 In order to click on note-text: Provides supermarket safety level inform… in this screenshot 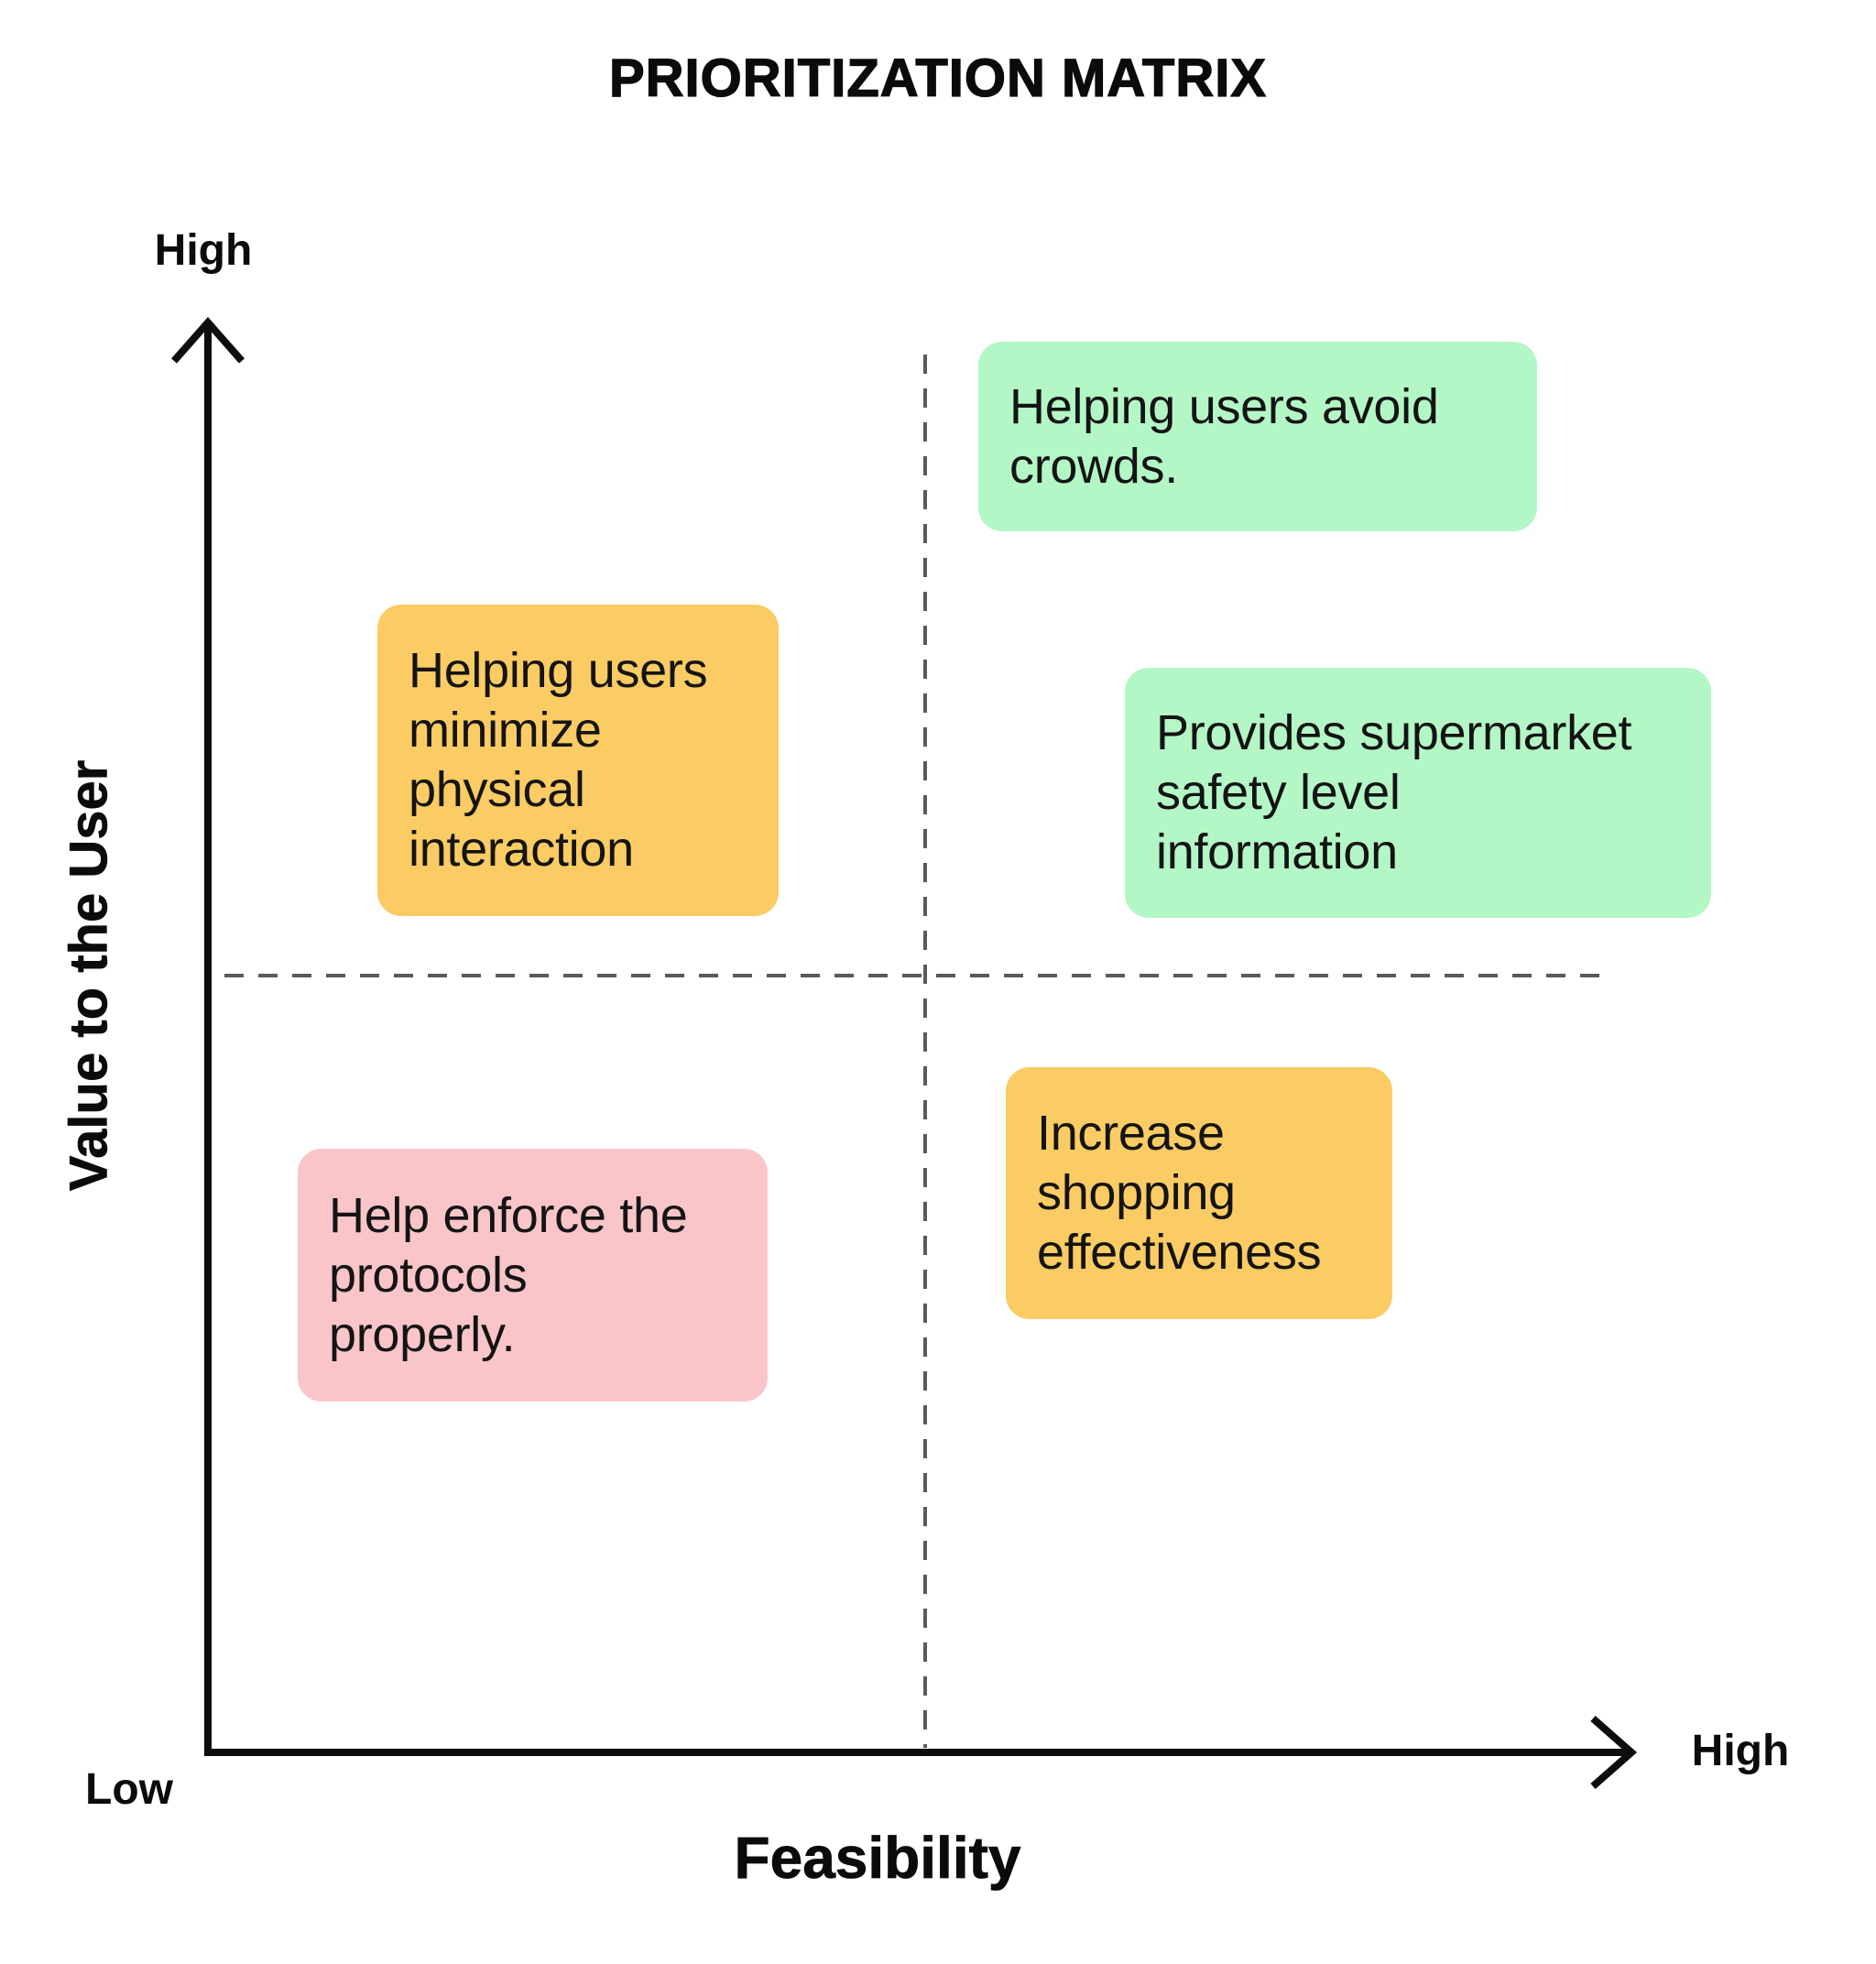, I will do `click(1394, 792)`.